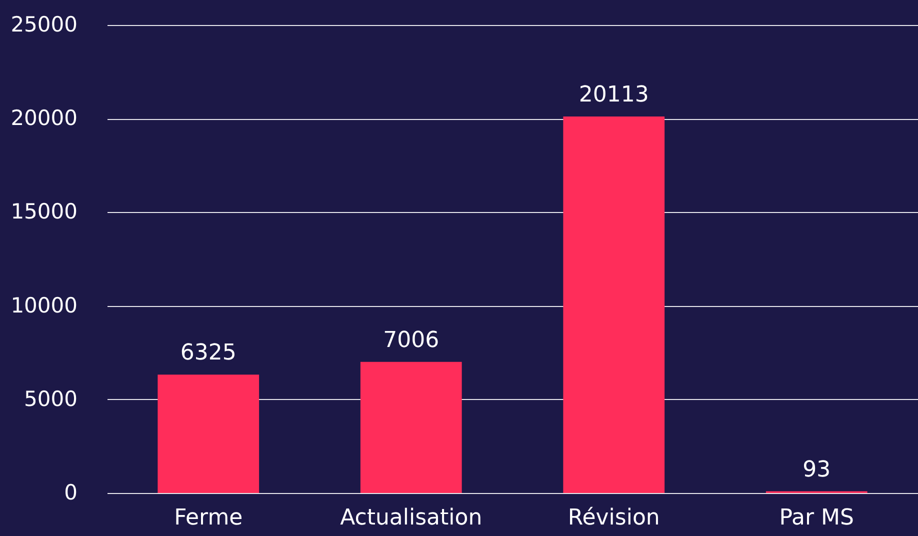  I want to click on y-tick-label: 20000, so click(44, 118).